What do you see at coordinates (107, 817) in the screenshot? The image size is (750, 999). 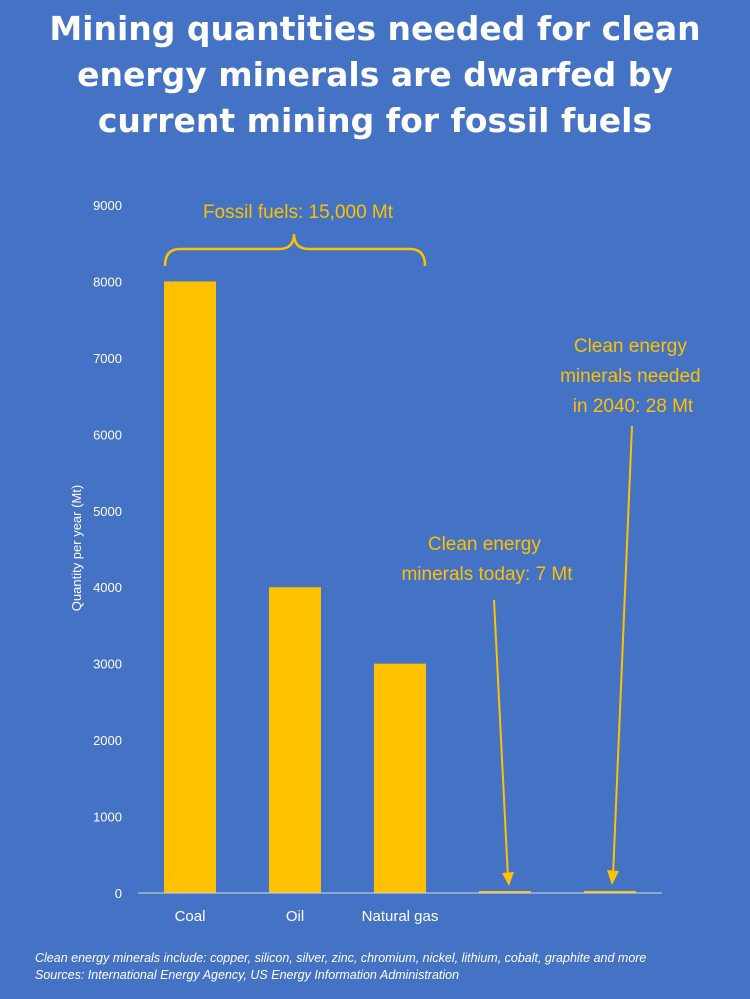 I see `y-tick-label: 1000` at bounding box center [107, 817].